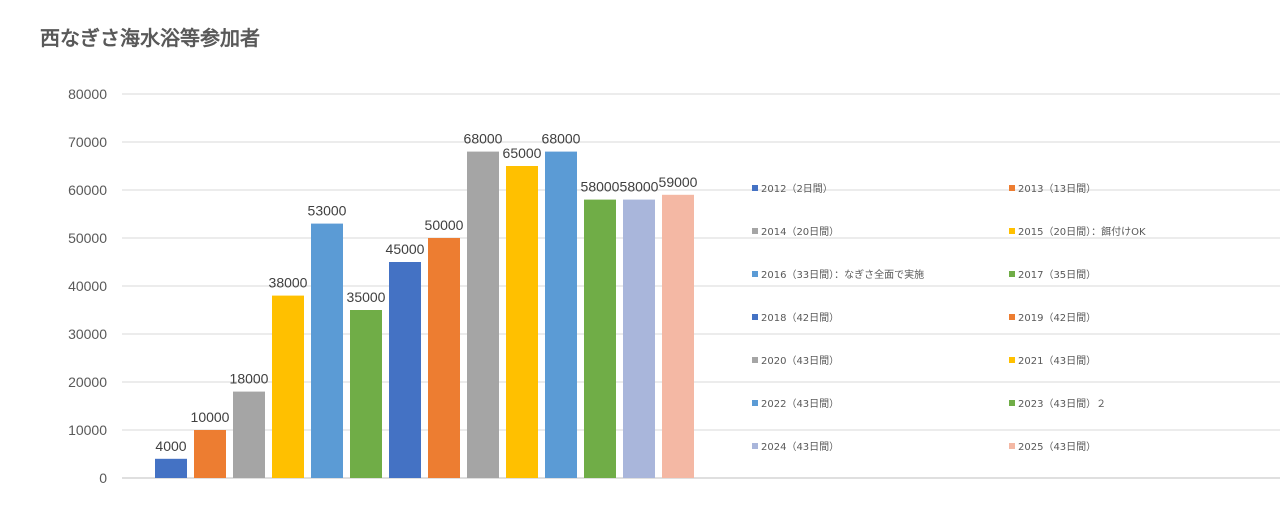 This screenshot has width=1280, height=508. What do you see at coordinates (1057, 318) in the screenshot?
I see `legend-label: 2019（42日間）` at bounding box center [1057, 318].